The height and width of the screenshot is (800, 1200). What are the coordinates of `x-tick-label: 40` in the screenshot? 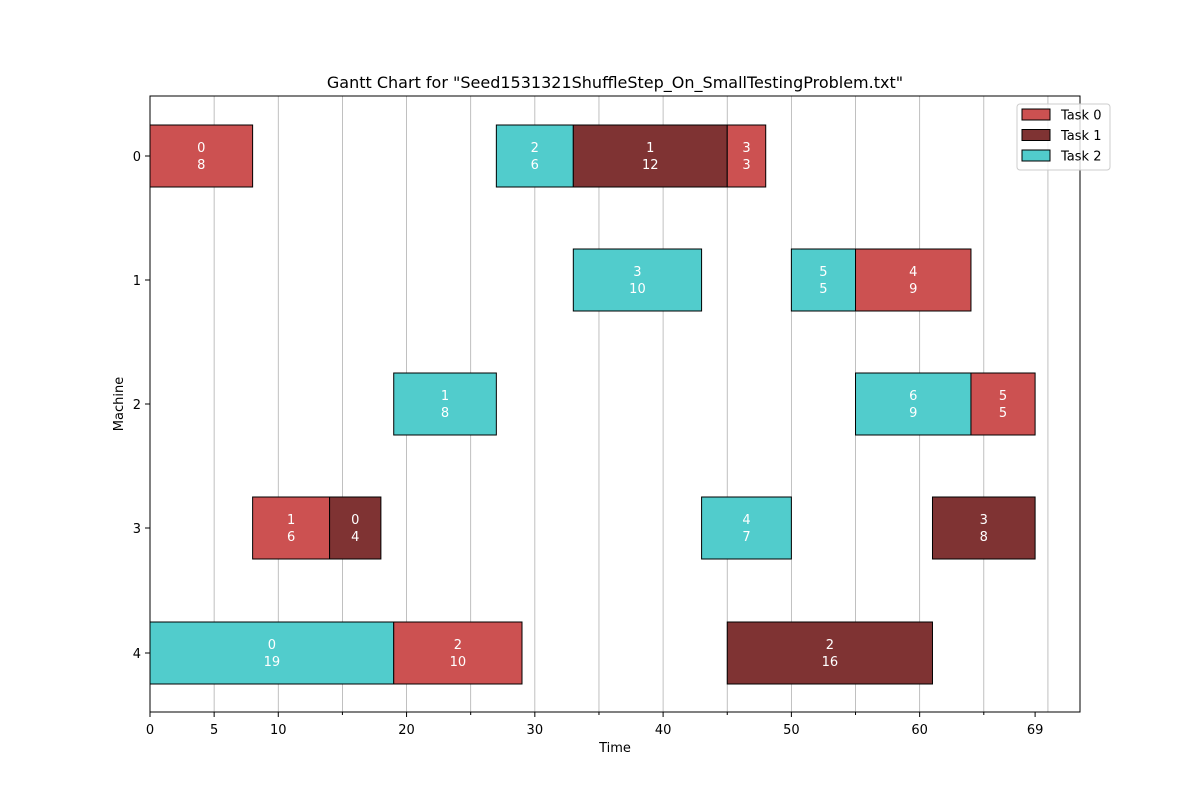 It's located at (663, 730).